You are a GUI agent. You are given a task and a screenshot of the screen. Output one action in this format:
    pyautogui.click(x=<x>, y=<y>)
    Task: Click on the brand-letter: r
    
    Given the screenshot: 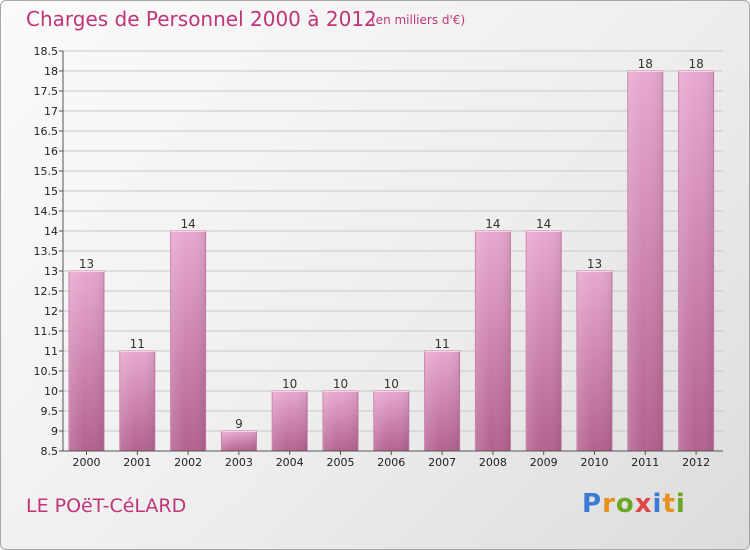 What is the action you would take?
    pyautogui.click(x=609, y=504)
    